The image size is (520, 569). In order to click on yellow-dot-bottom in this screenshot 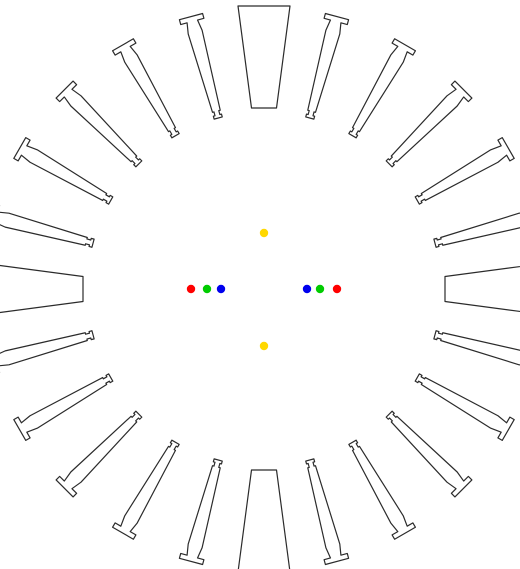, I will do `click(264, 346)`.